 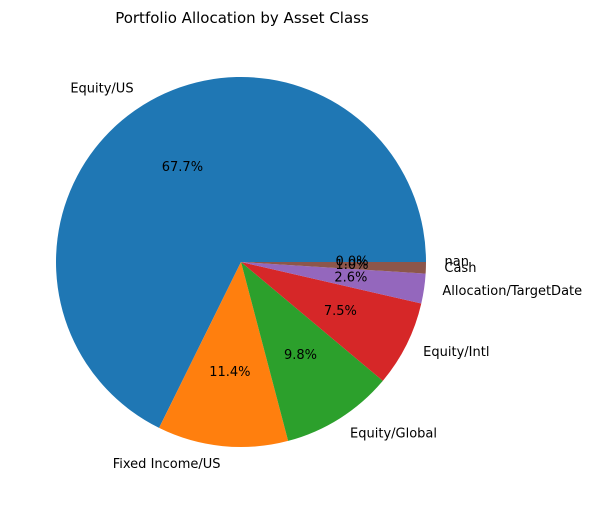 I want to click on pie-slice-cash, so click(x=333, y=268).